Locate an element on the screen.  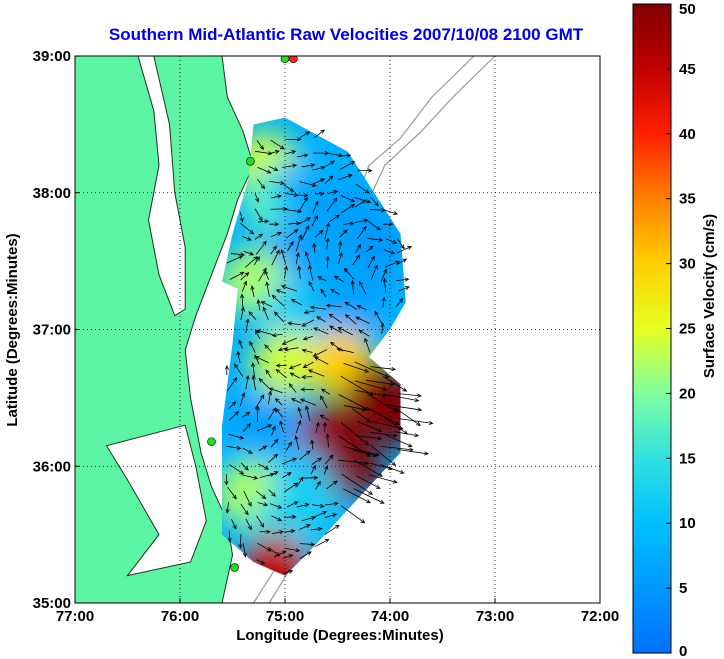
colorbar-tick-label: 35 is located at coordinates (687, 199).